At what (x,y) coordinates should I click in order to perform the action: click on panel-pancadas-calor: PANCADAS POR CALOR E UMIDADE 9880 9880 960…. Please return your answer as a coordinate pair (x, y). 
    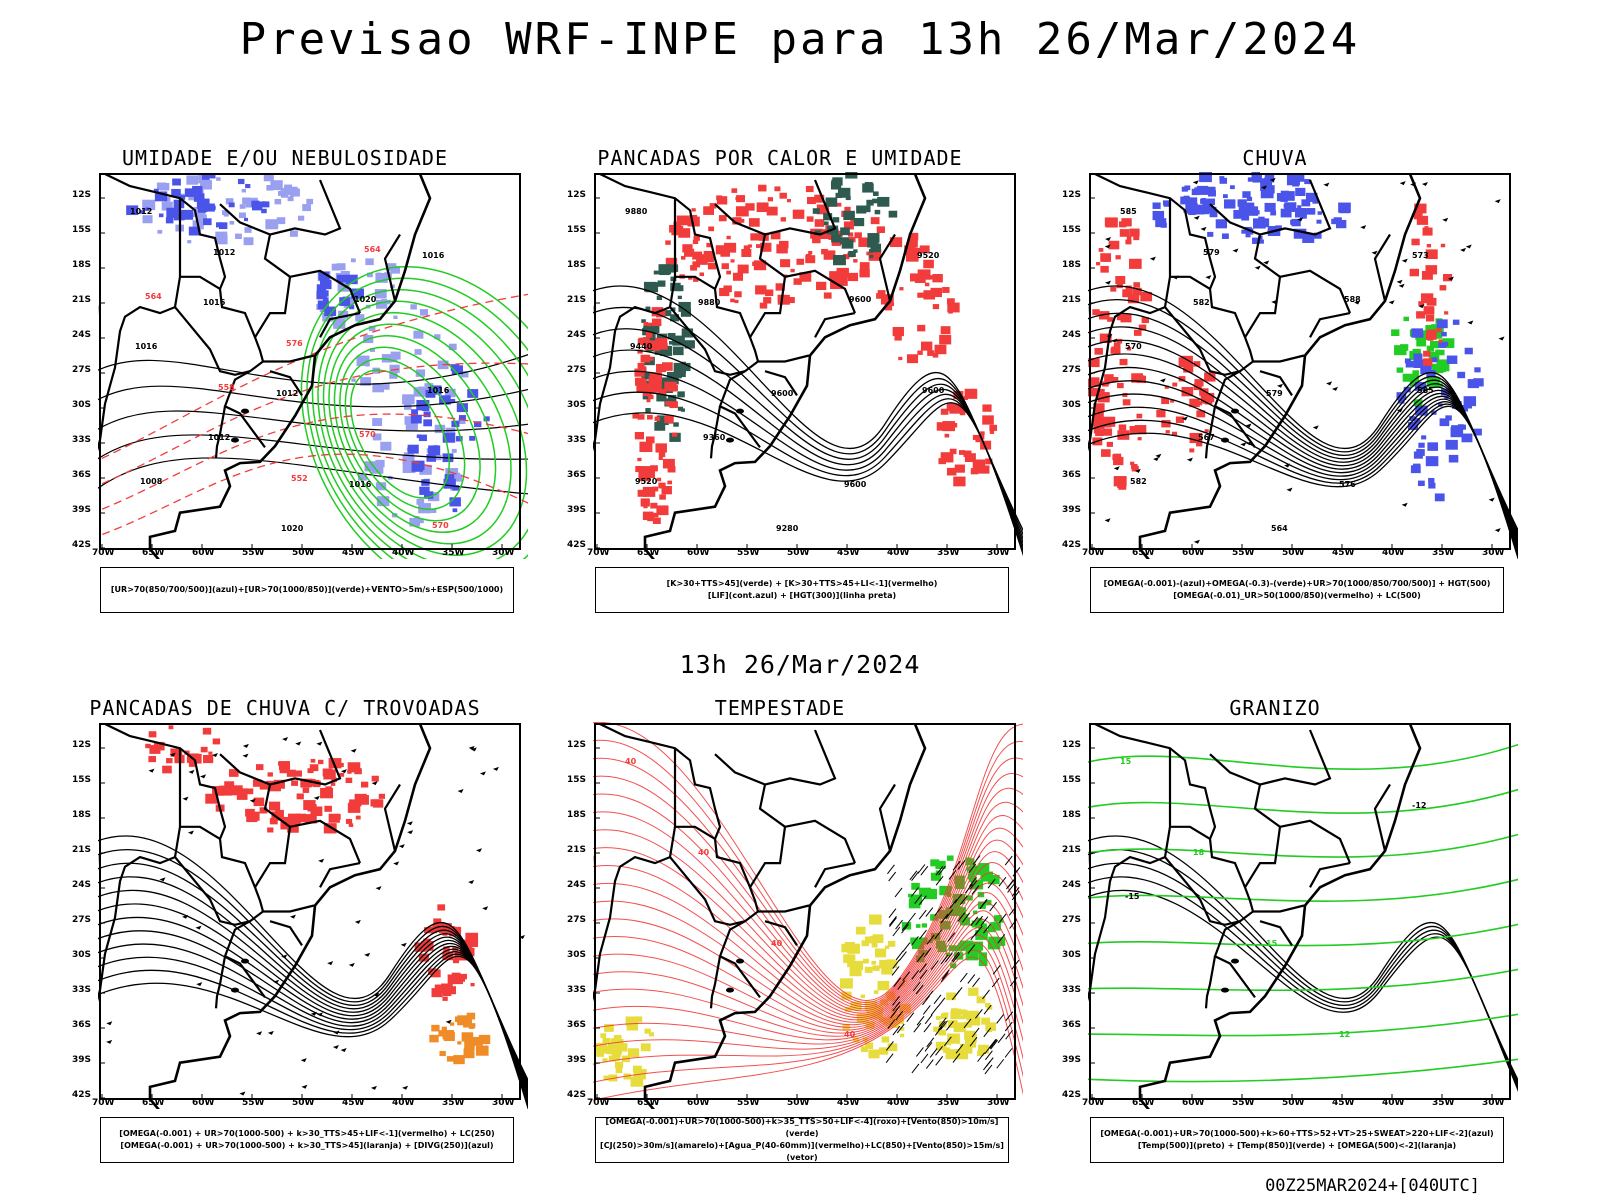
    Looking at the image, I should click on (784, 381).